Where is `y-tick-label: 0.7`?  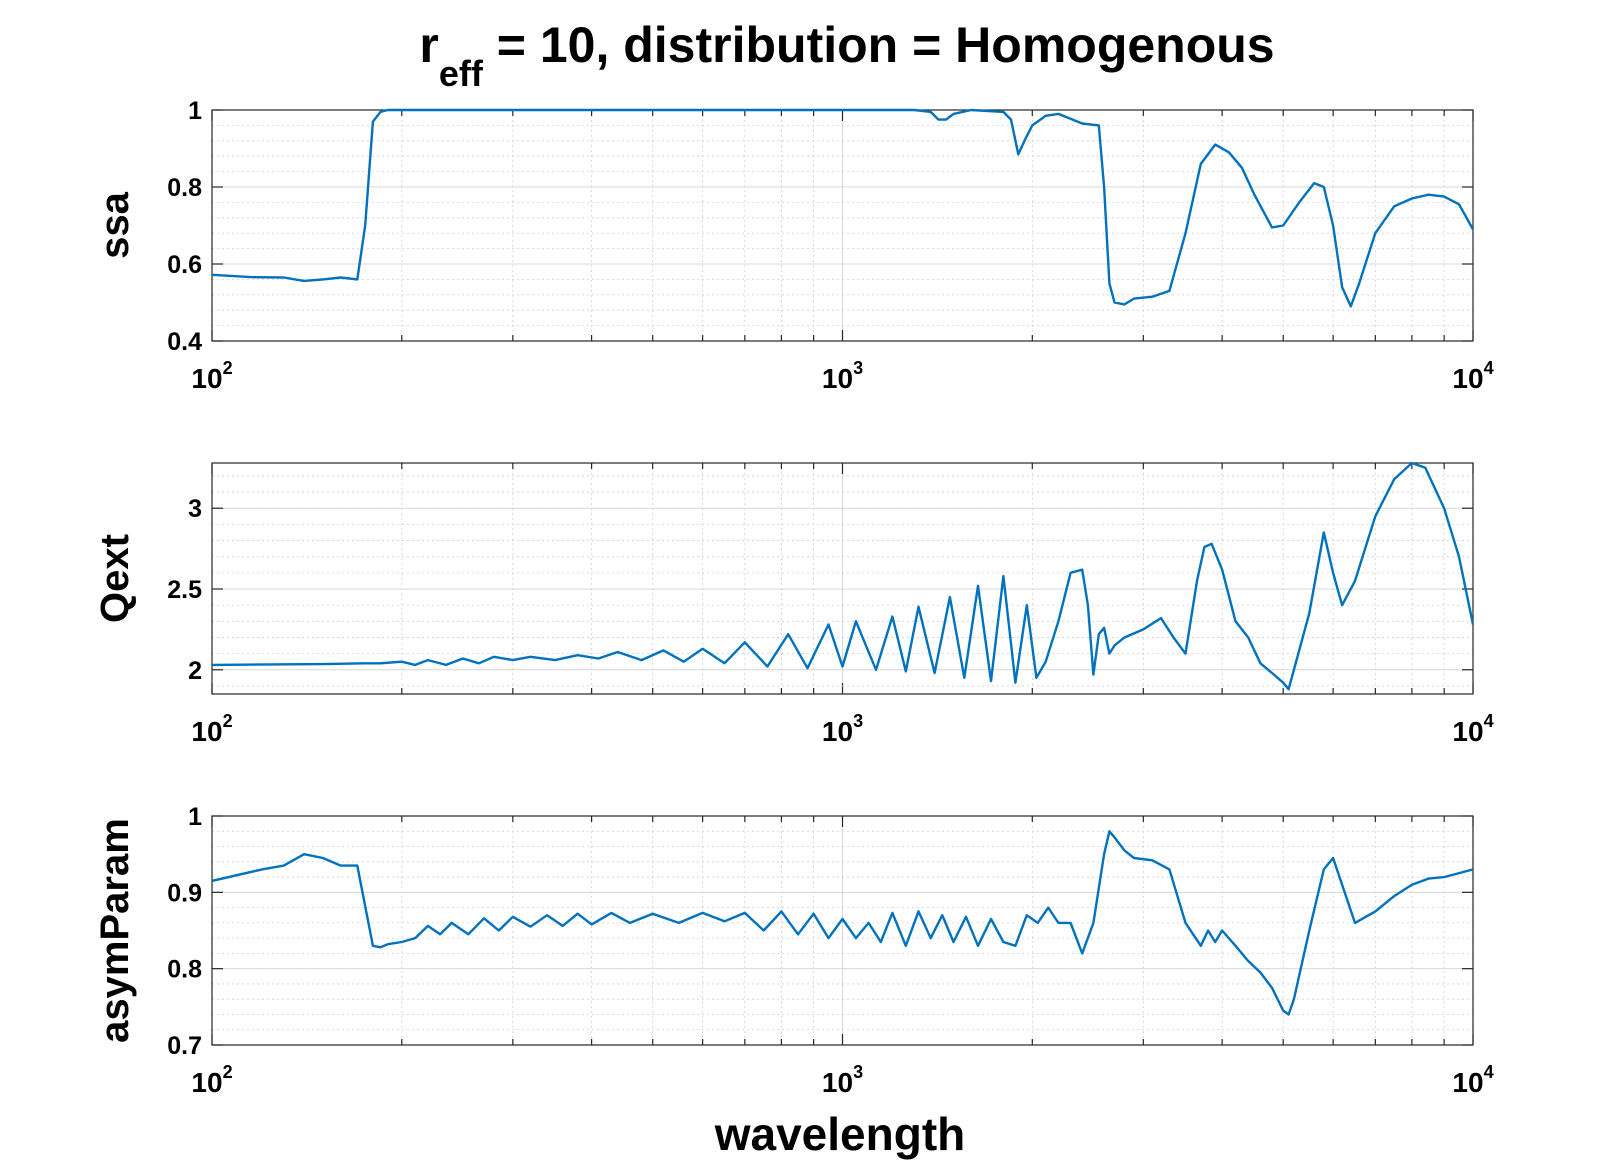
y-tick-label: 0.7 is located at coordinates (184, 1046).